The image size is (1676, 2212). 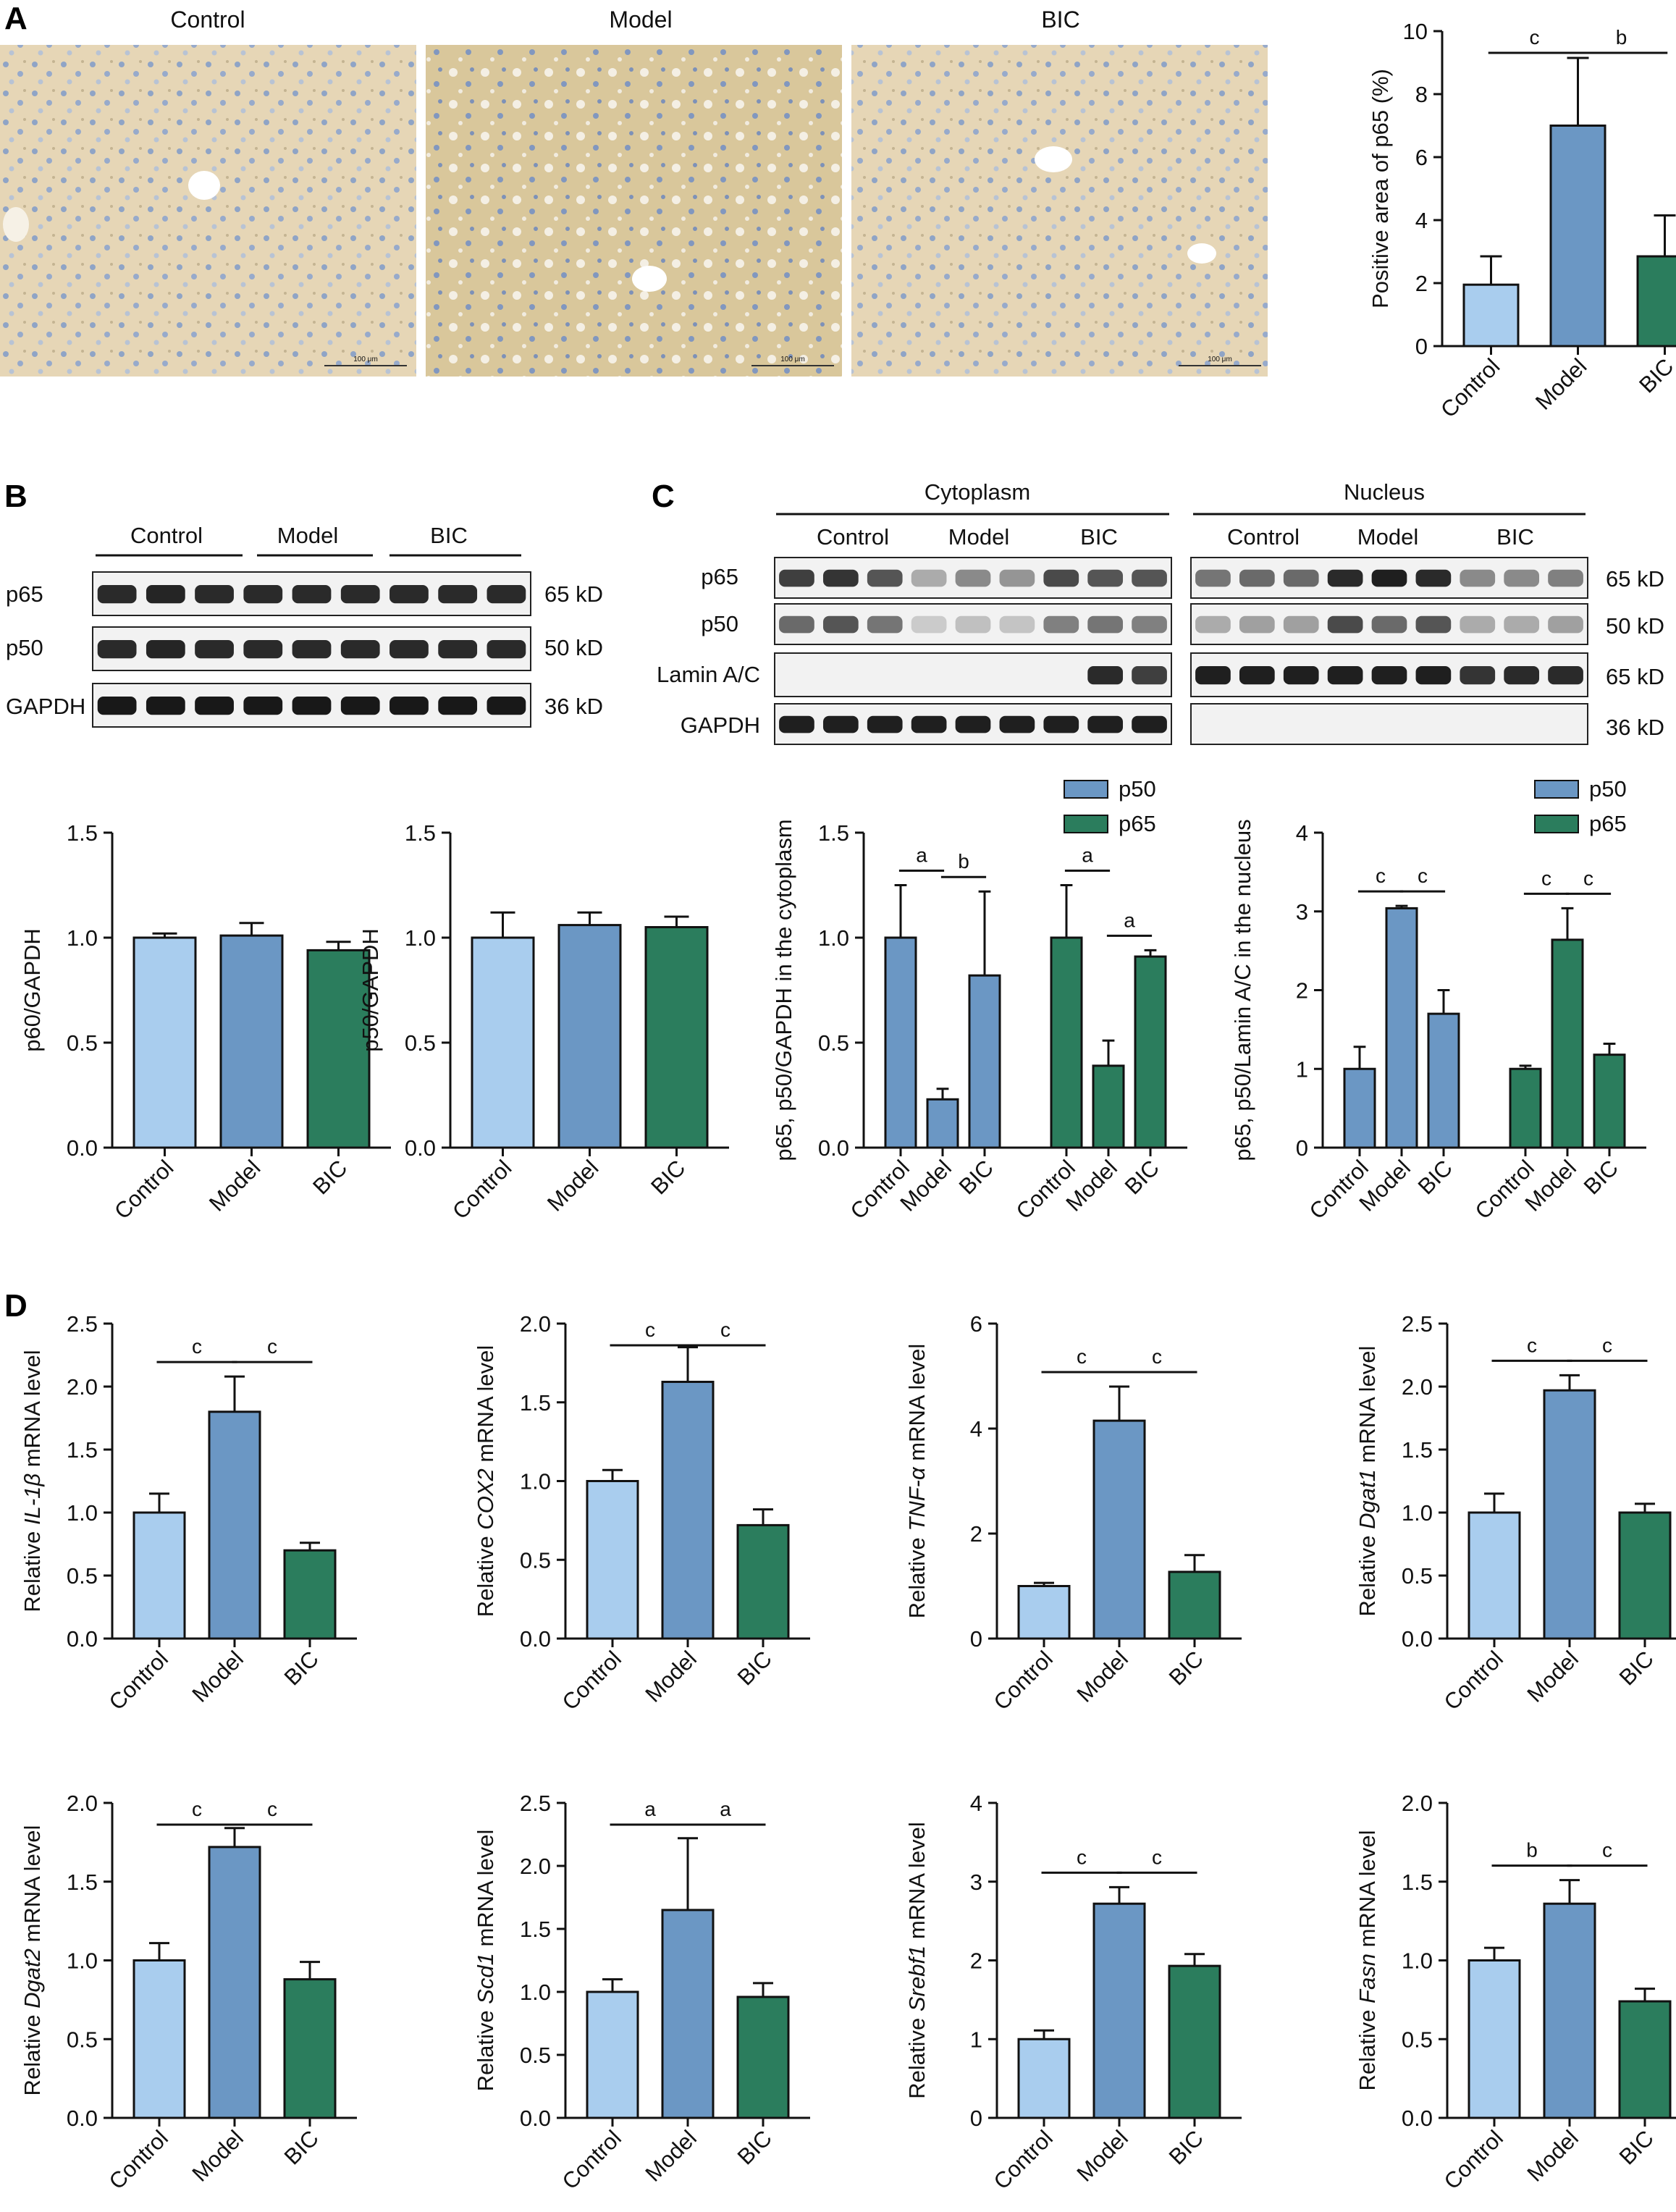 What do you see at coordinates (1181, 651) in the screenshot?
I see `blot-C-strips` at bounding box center [1181, 651].